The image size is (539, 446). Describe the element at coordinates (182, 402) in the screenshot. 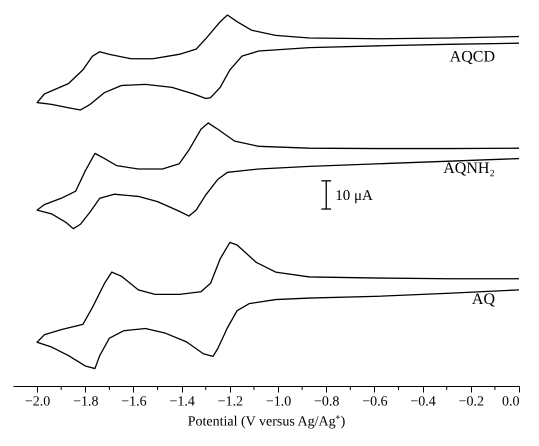

I see `x-tick-label: −1.4` at that location.